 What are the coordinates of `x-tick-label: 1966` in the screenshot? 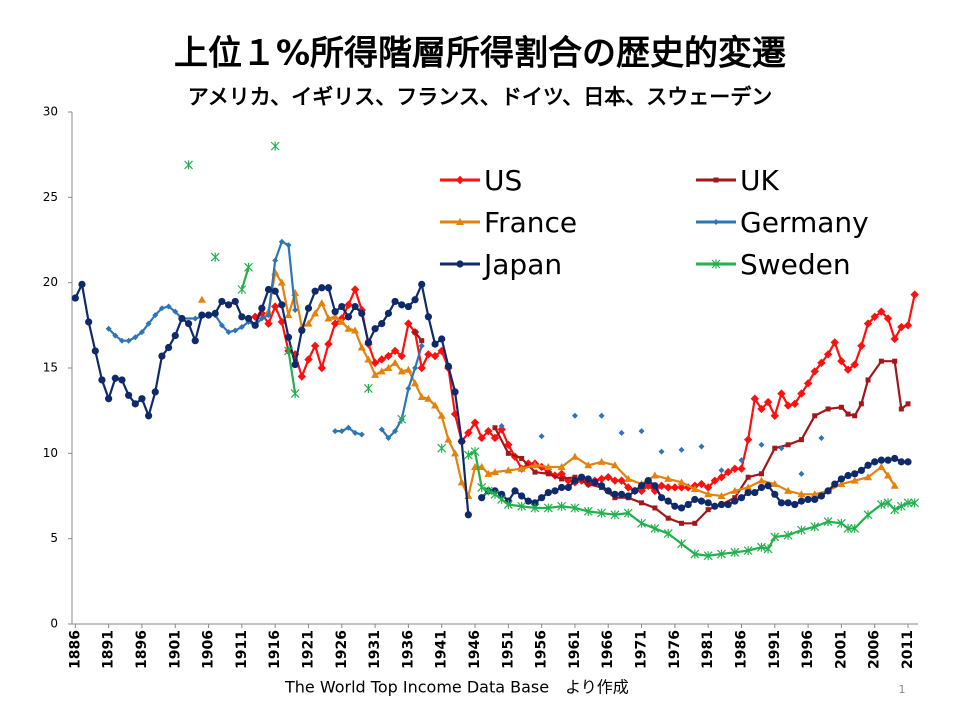 It's located at (608, 649).